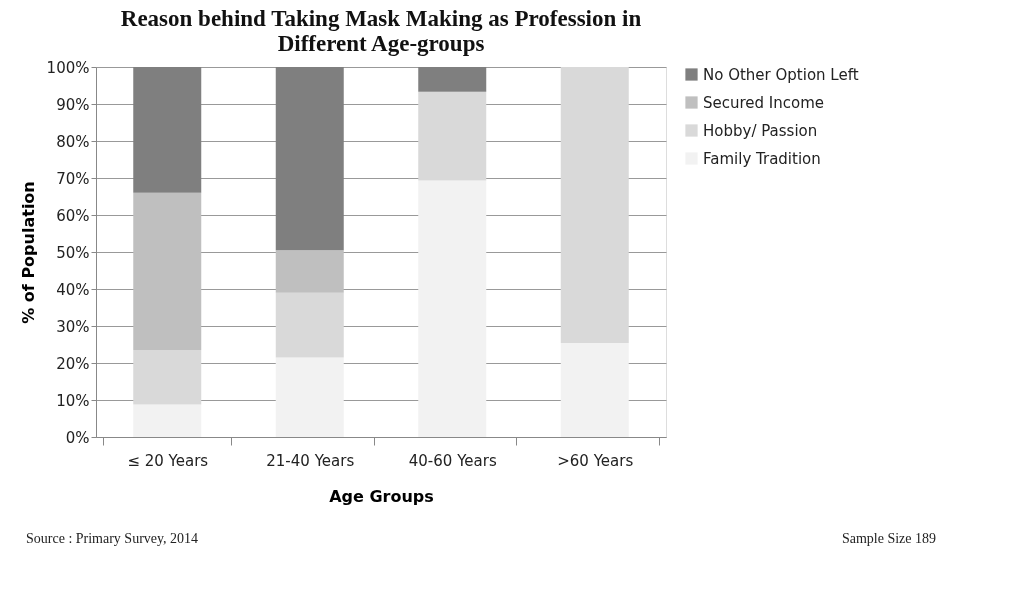 This screenshot has width=1009, height=593. What do you see at coordinates (68, 67) in the screenshot?
I see `y-tick-label: 100%` at bounding box center [68, 67].